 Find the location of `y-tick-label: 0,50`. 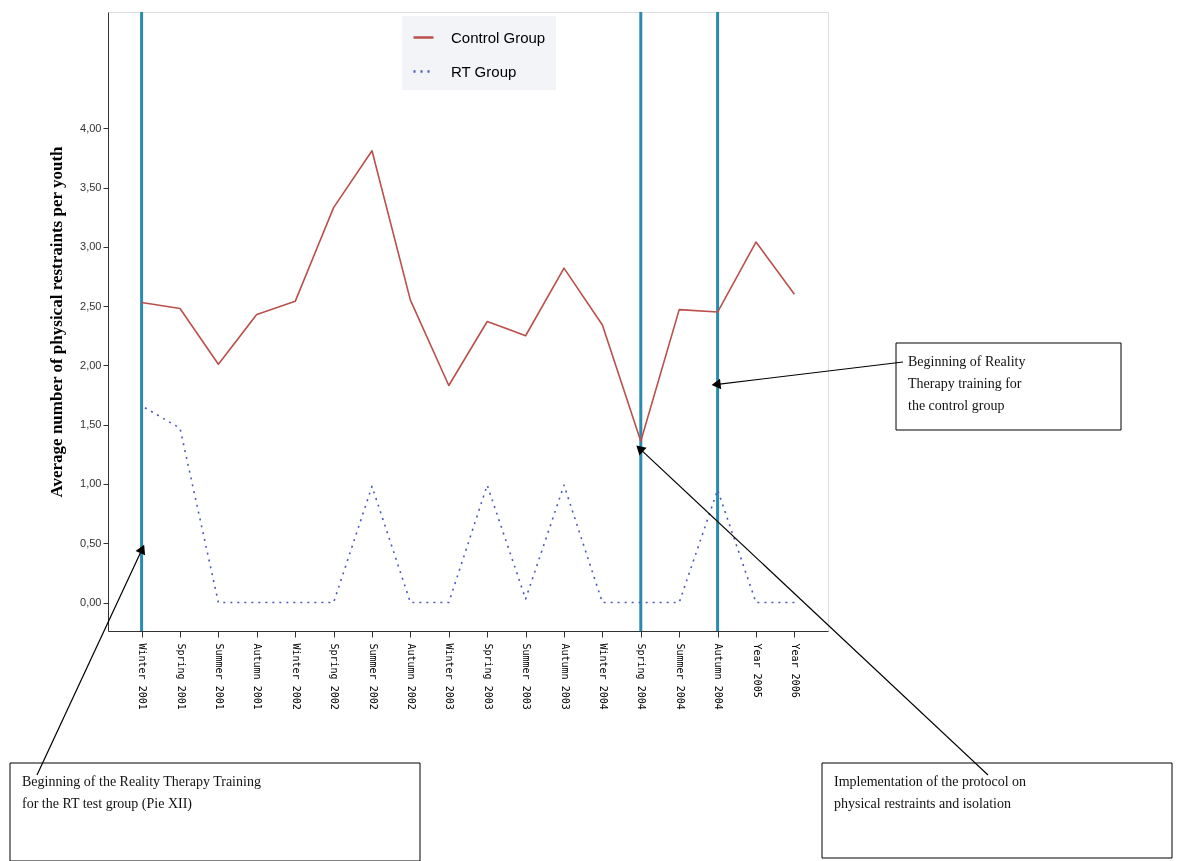

y-tick-label: 0,50 is located at coordinates (91, 542).